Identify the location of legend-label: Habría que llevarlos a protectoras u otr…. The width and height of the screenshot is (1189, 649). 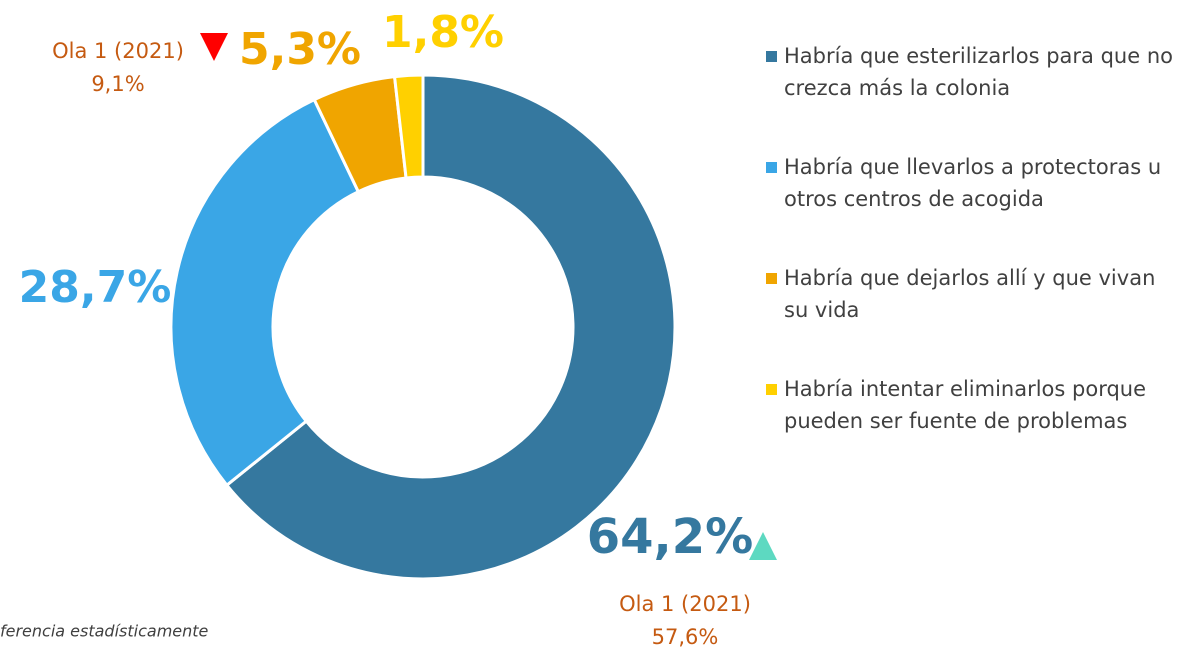
(973, 183).